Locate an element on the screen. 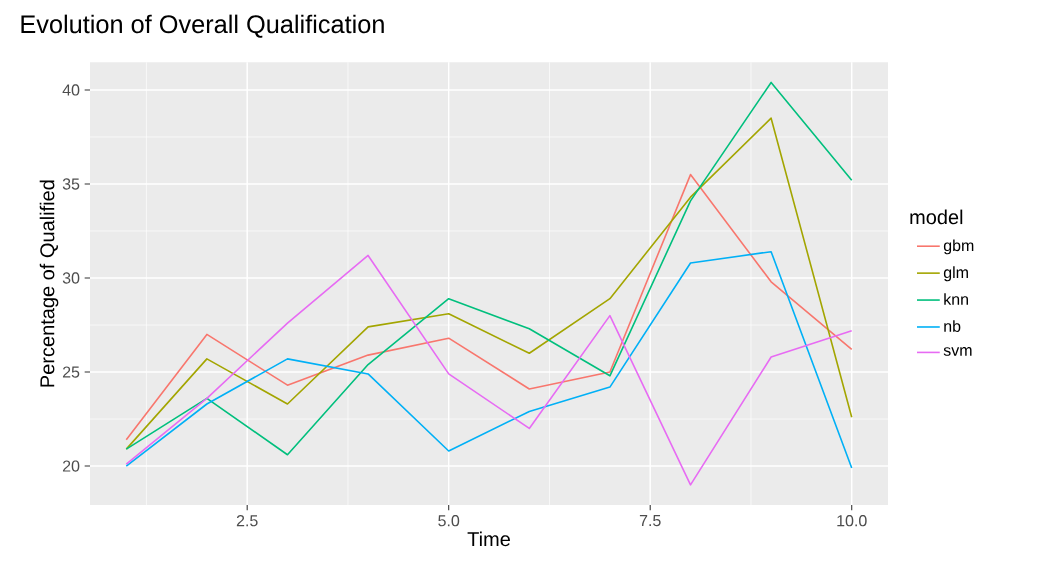 The height and width of the screenshot is (577, 1040). x-tick-label: 5.0 is located at coordinates (449, 521).